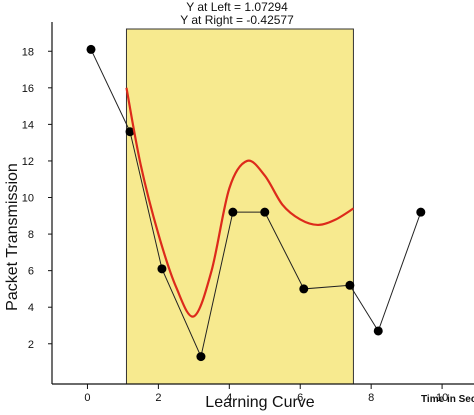 The width and height of the screenshot is (474, 415). I want to click on x-axis-unit-label: Time in Sec, so click(447, 399).